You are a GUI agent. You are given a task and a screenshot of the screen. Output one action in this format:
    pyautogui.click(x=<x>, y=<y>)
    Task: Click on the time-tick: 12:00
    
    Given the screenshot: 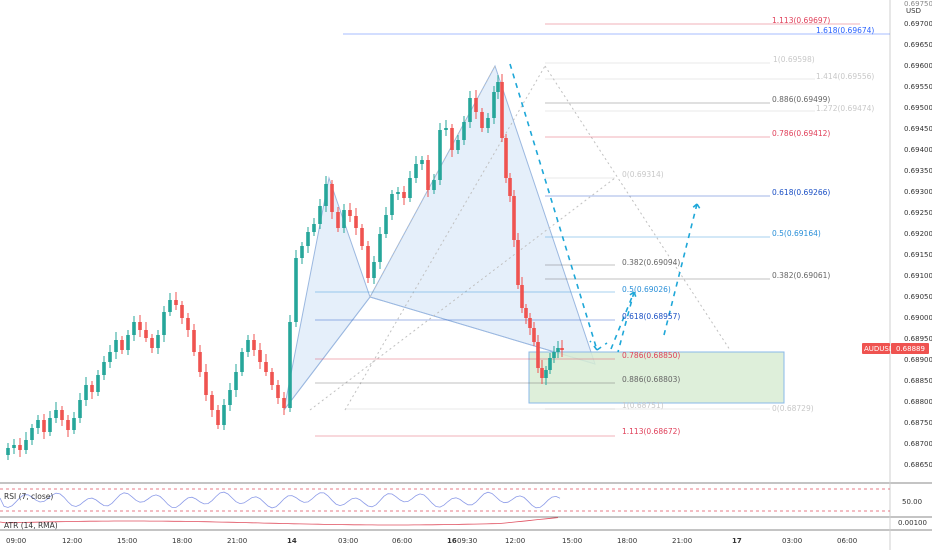 What is the action you would take?
    pyautogui.click(x=515, y=541)
    